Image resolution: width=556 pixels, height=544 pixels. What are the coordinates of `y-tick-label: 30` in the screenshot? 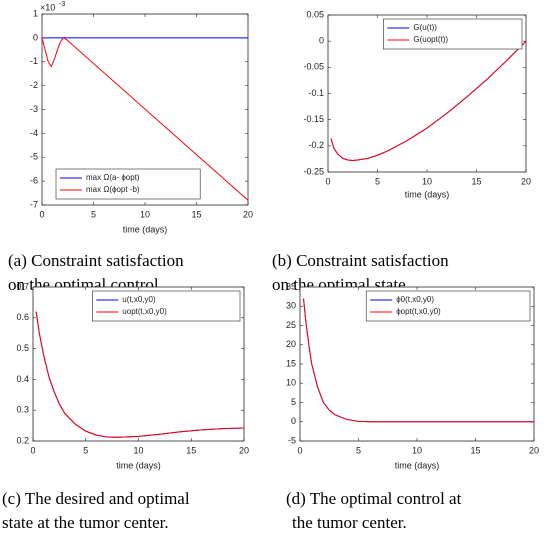 It's located at (291, 306).